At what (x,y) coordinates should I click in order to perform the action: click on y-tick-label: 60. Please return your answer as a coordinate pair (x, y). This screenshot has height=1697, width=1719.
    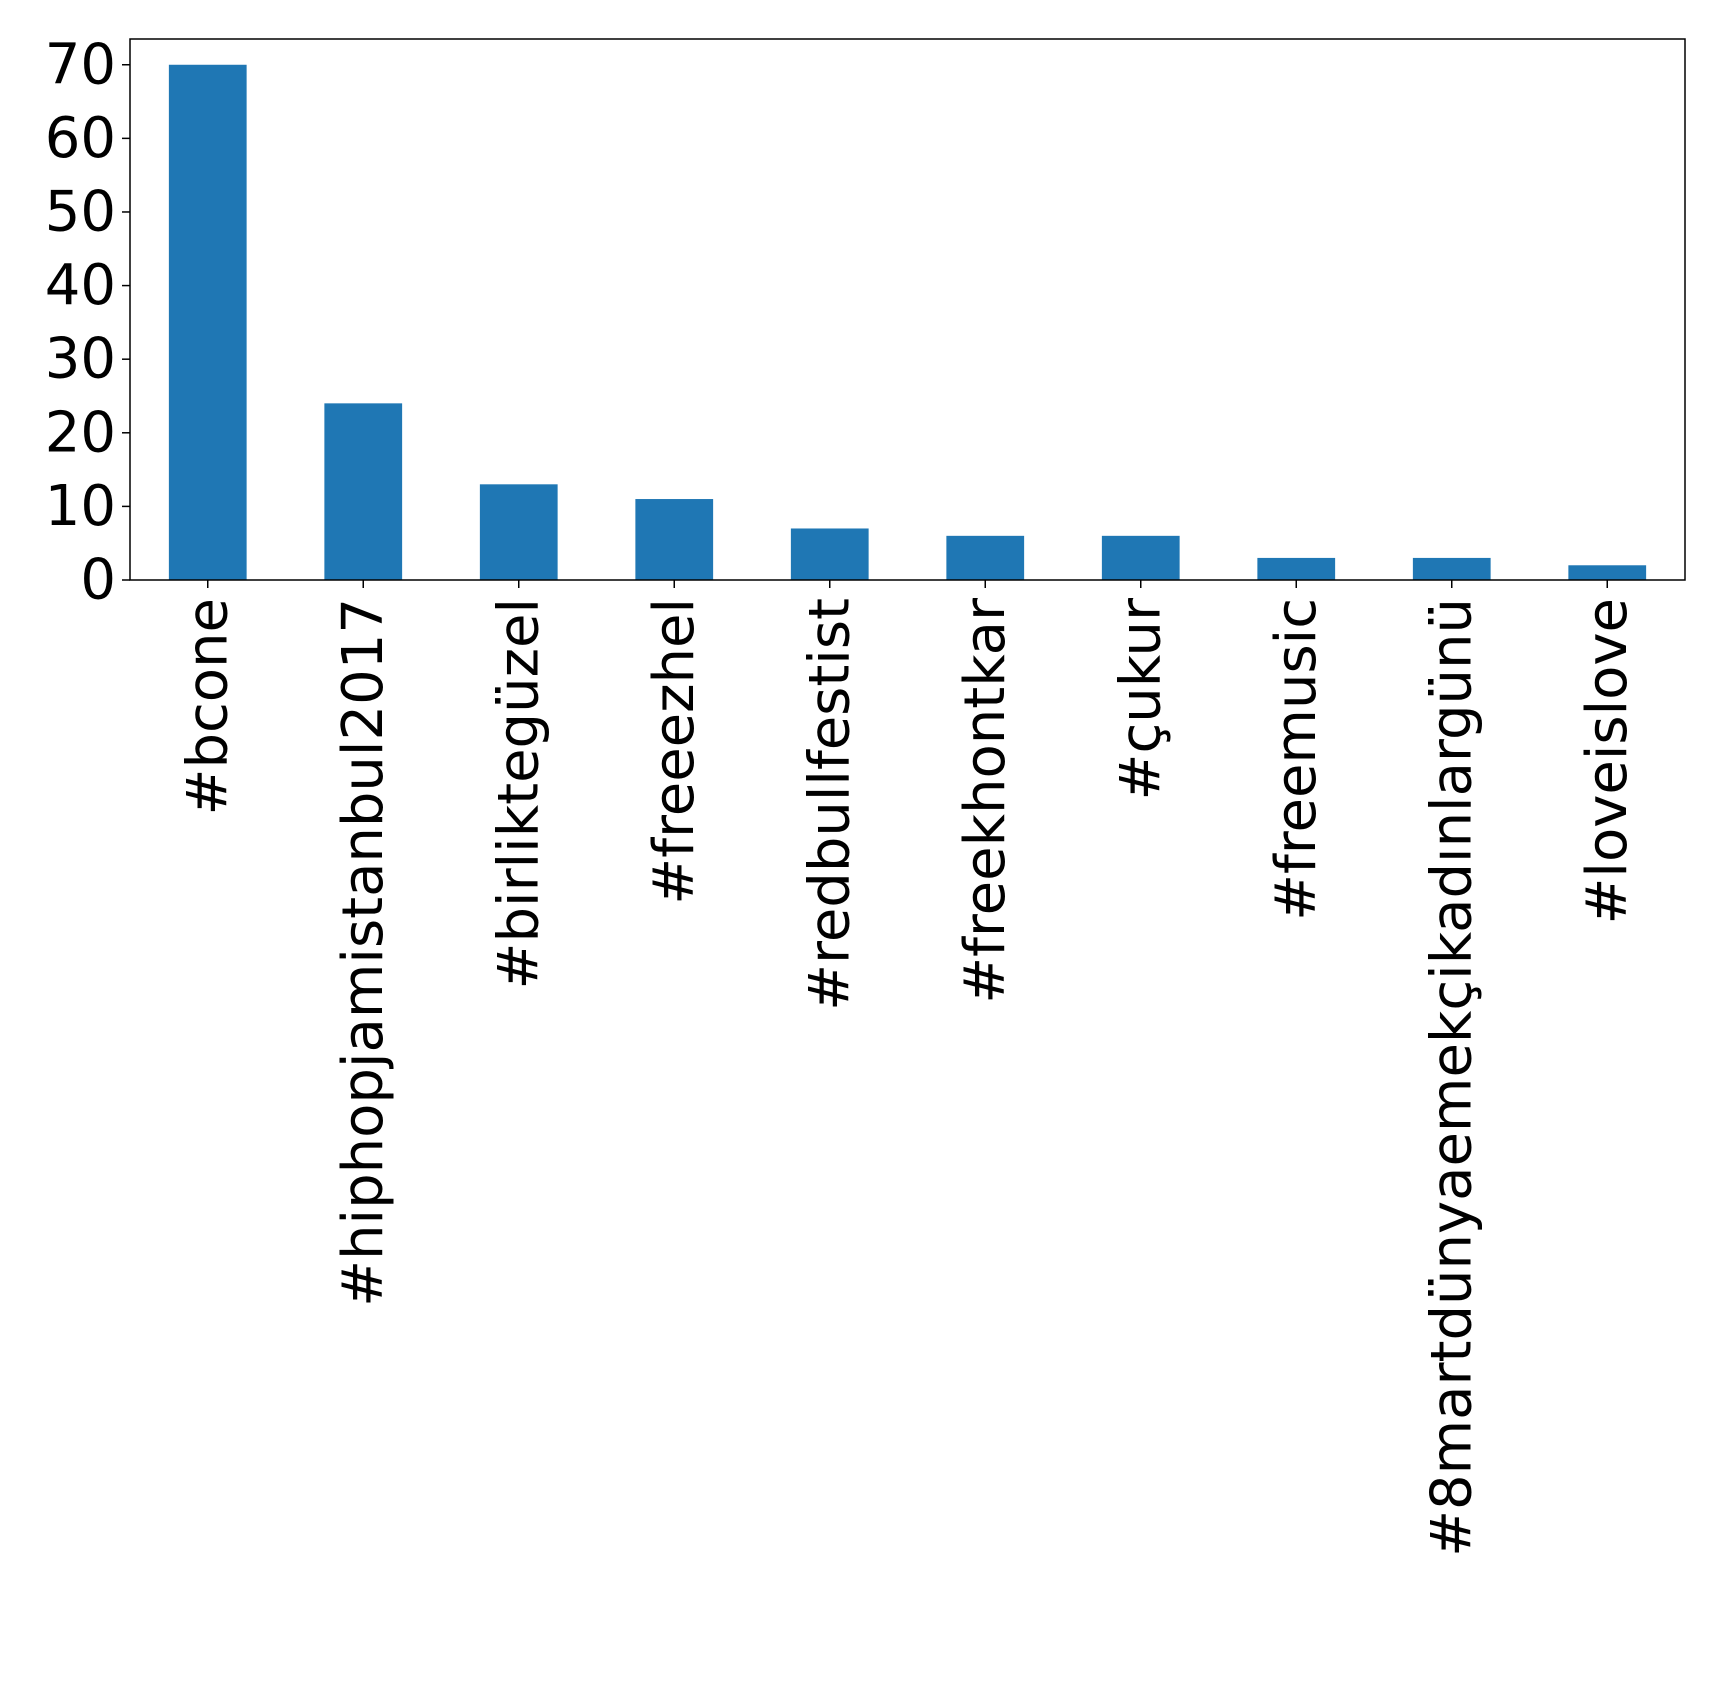
    Looking at the image, I should click on (80, 138).